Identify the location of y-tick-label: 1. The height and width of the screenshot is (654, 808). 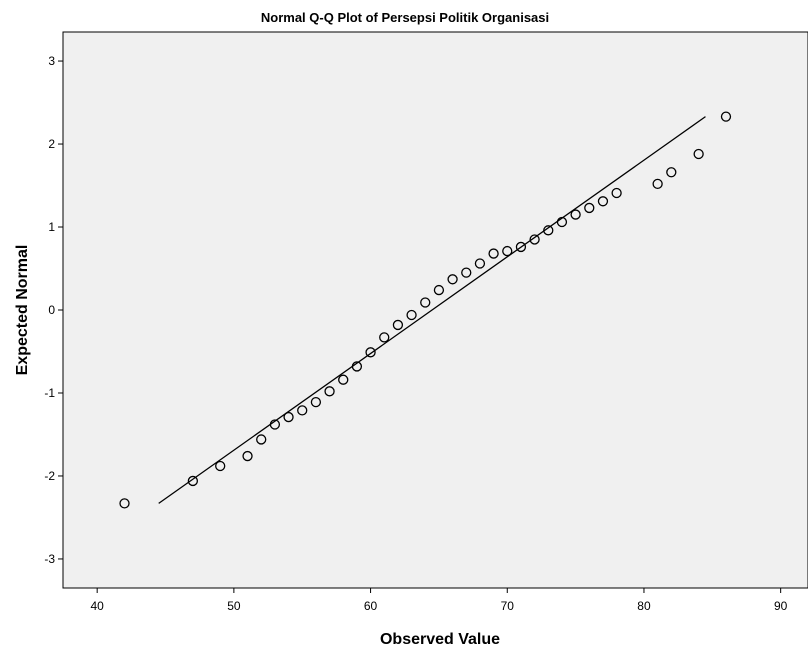
(51, 227).